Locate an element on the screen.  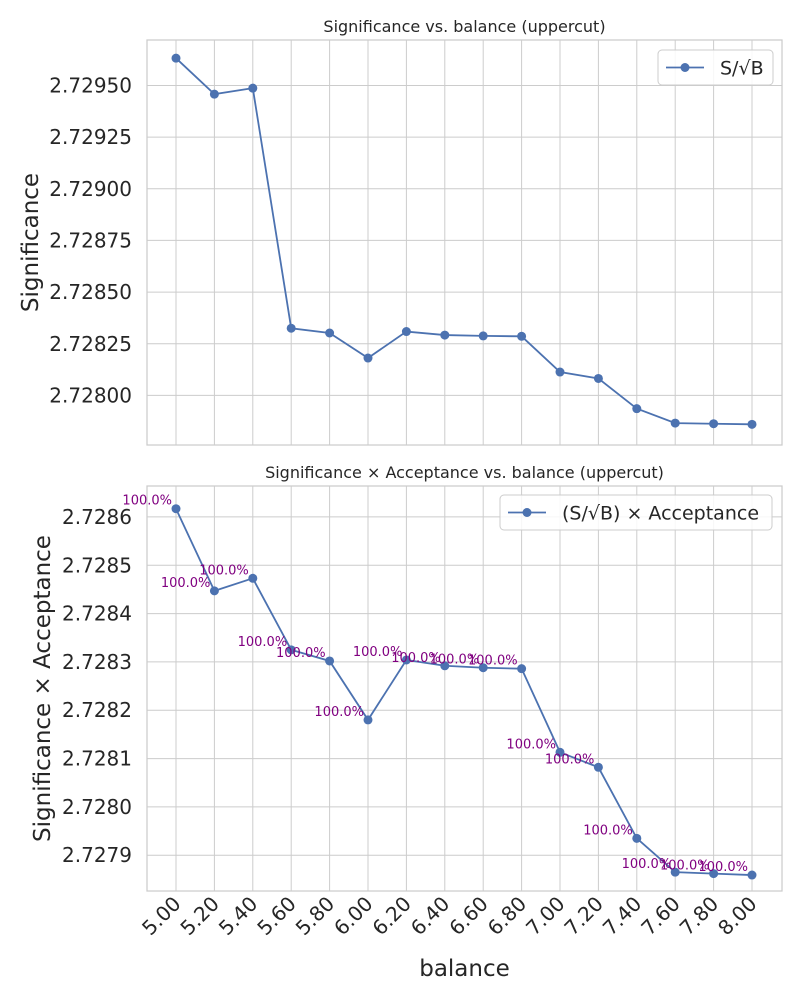
y-tick-label: 2.7279 is located at coordinates (97, 855).